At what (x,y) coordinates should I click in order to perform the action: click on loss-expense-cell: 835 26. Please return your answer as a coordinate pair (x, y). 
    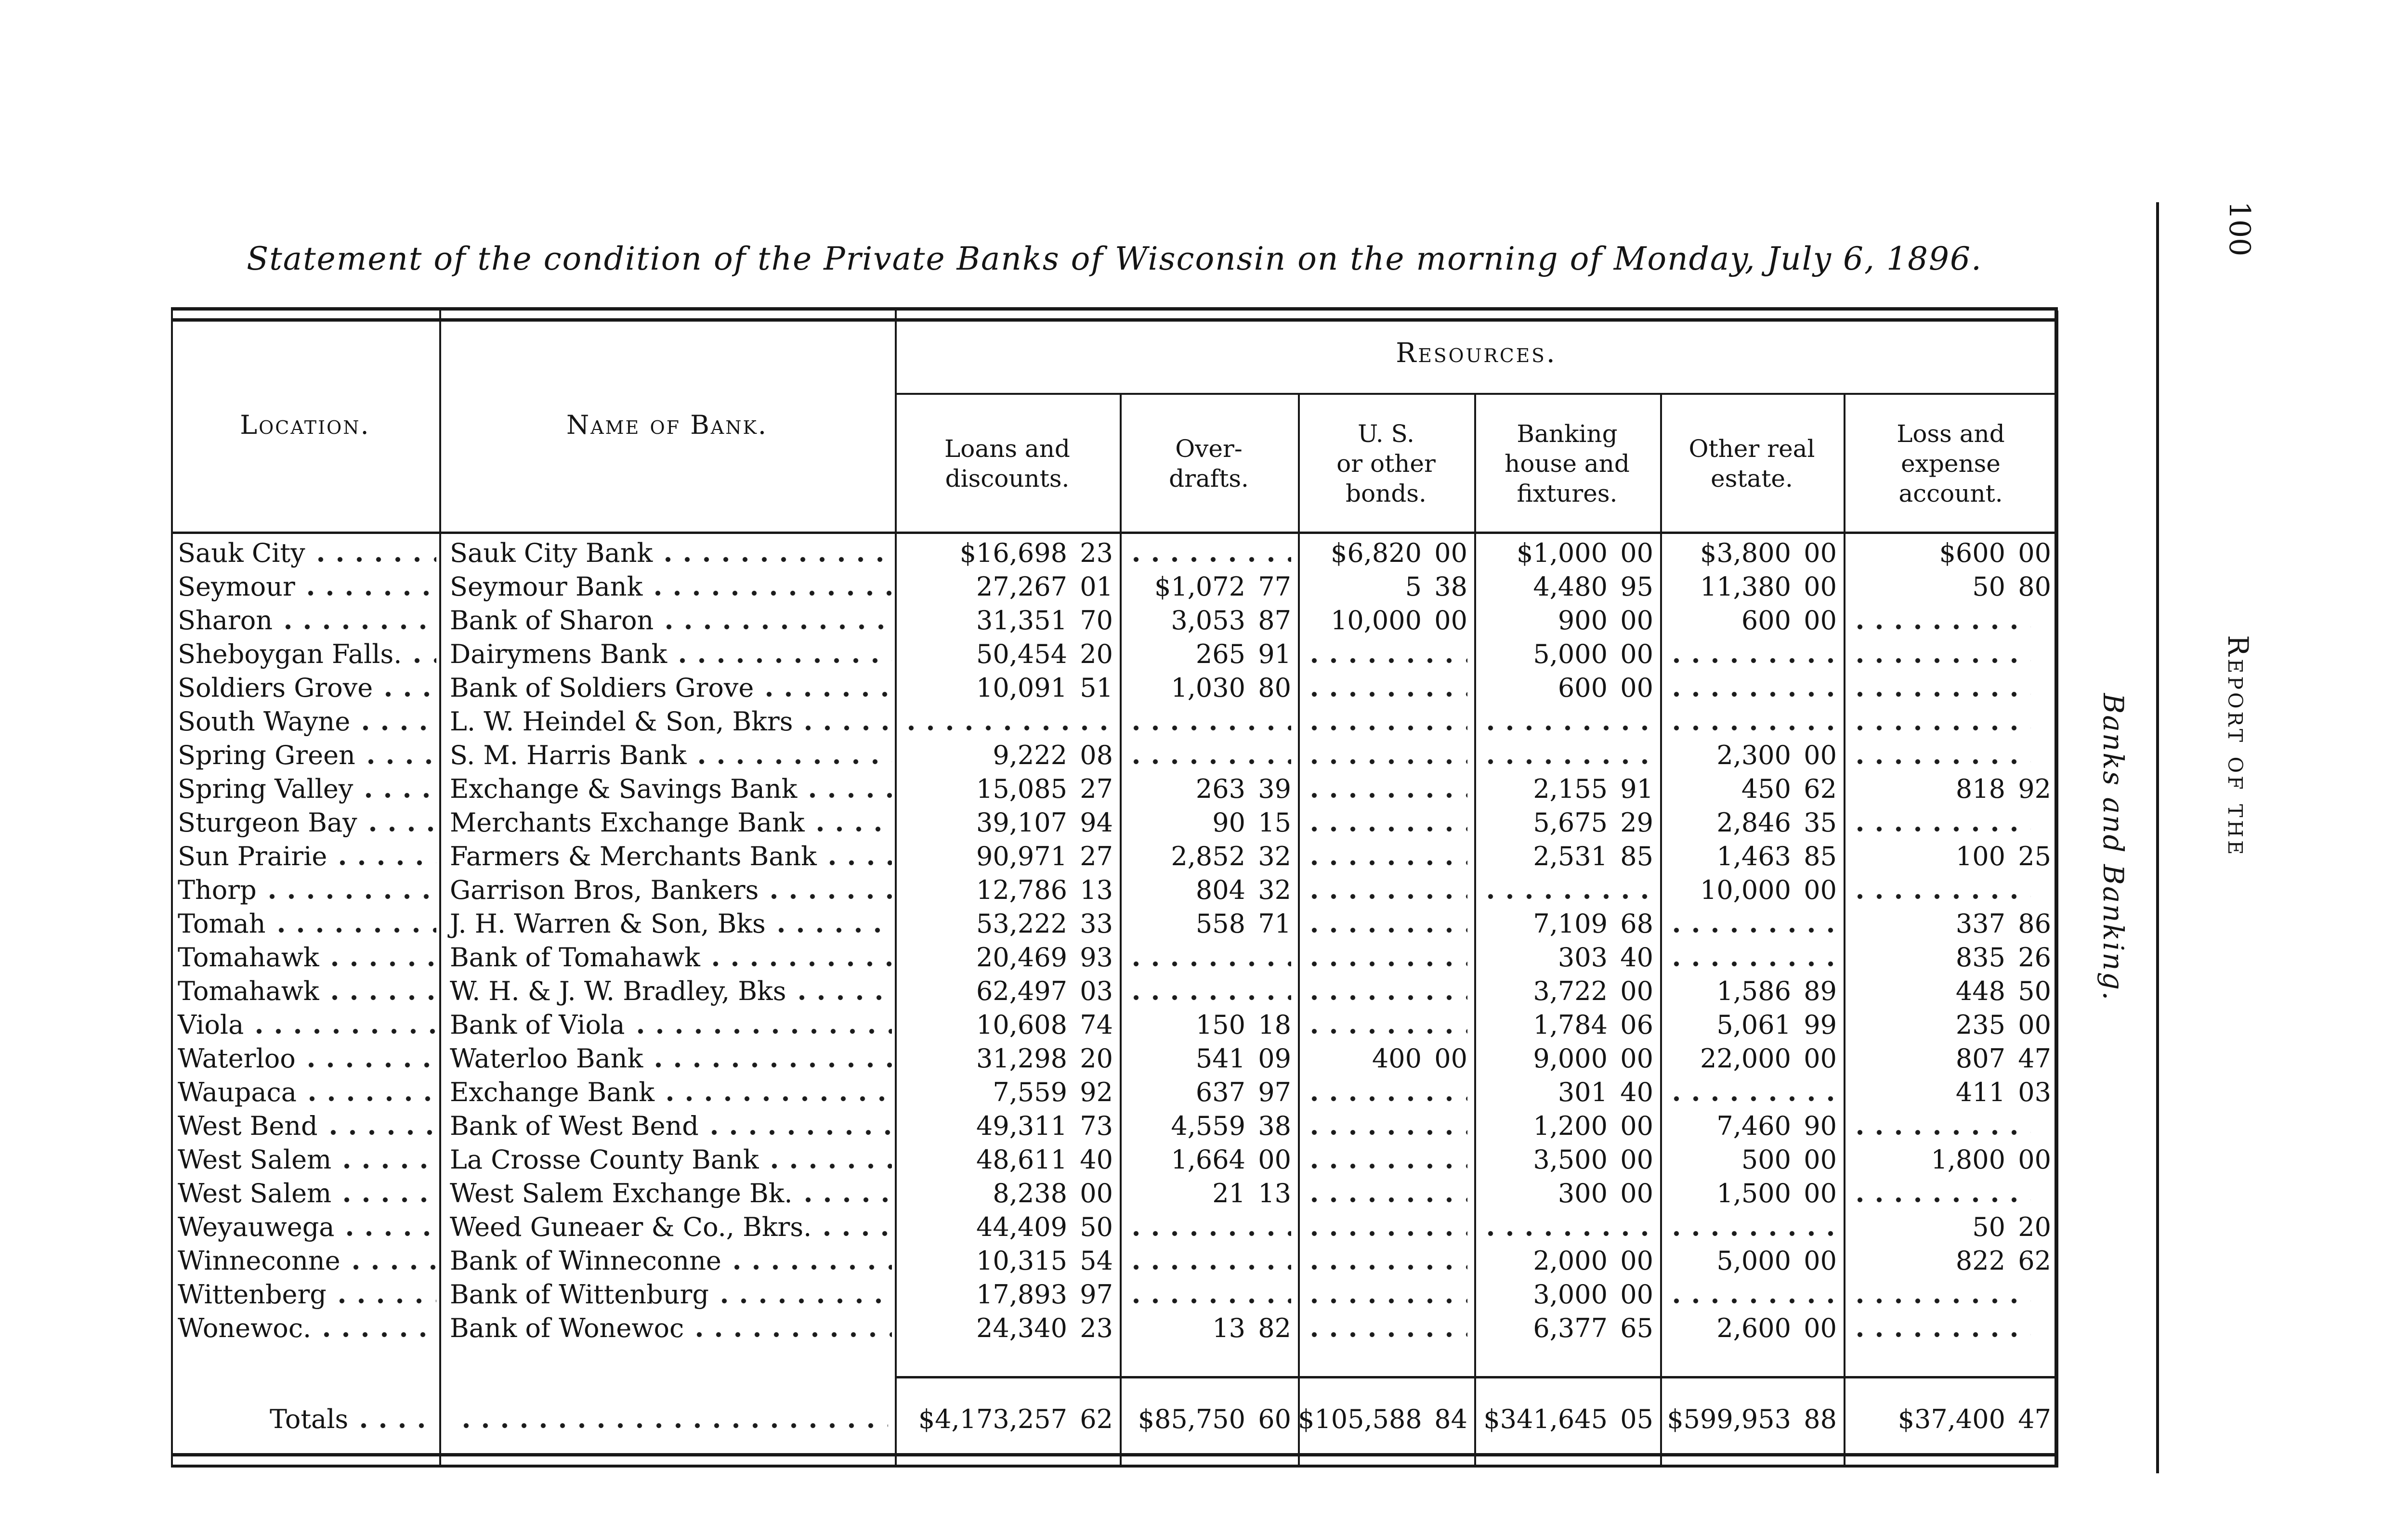
    Looking at the image, I should click on (1951, 957).